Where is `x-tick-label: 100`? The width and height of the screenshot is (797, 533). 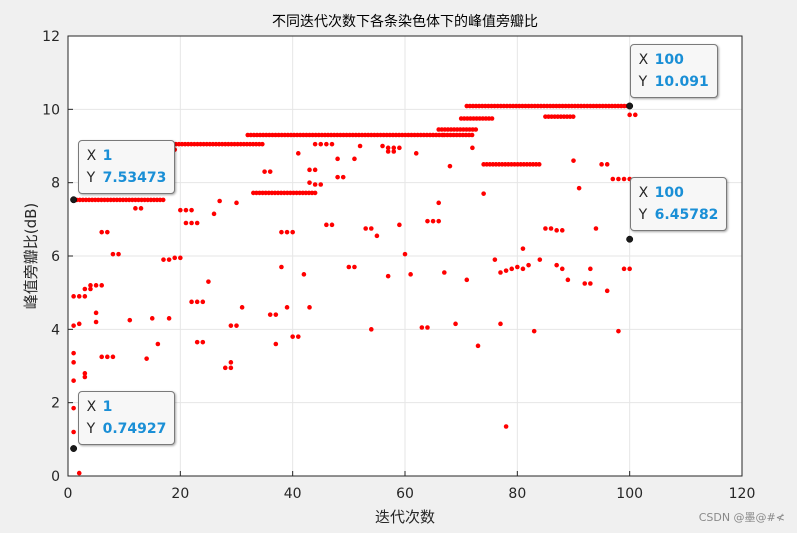
x-tick-label: 100 is located at coordinates (629, 494).